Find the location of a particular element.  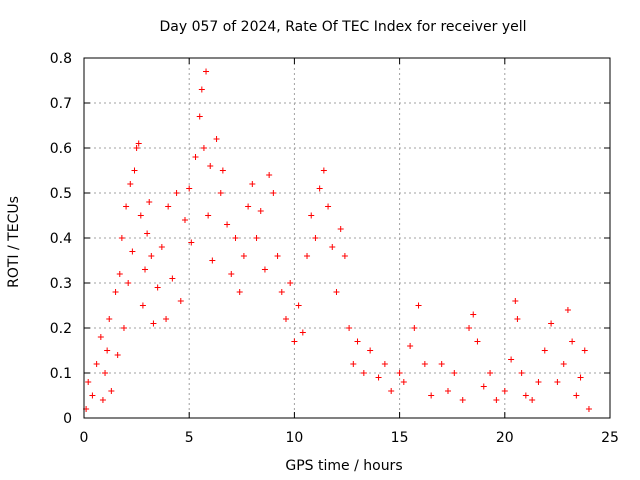

y-tick-label: 0 is located at coordinates (67, 419).